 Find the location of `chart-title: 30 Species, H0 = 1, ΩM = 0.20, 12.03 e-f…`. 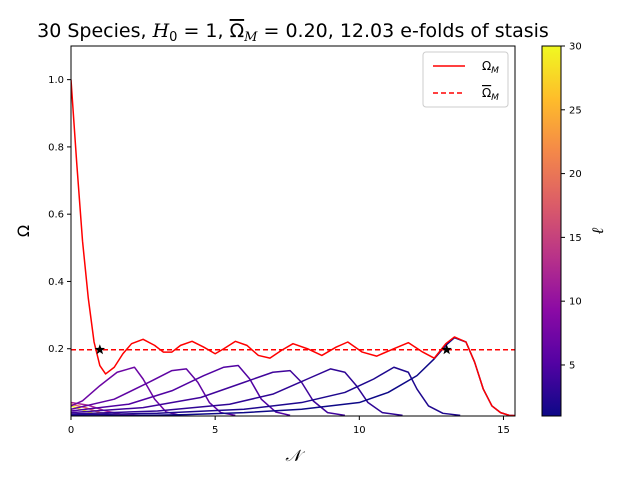

chart-title: 30 Species, H0 = 1, ΩM = 0.20, 12.03 e-f… is located at coordinates (293, 32).